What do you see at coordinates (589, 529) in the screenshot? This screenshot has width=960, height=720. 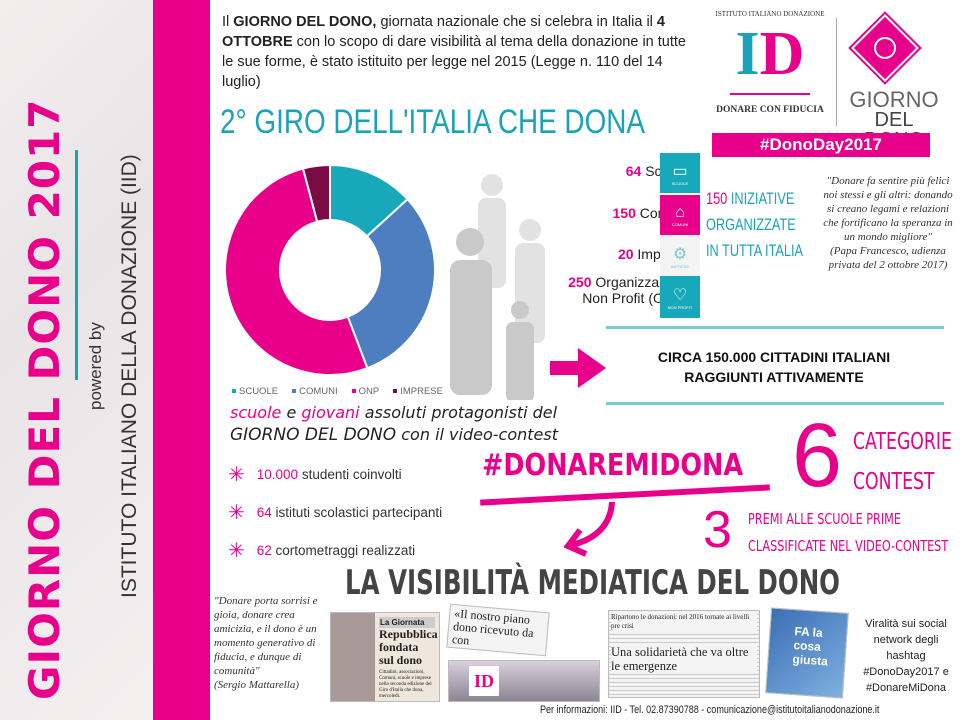 I see `curved-arrow-icon` at bounding box center [589, 529].